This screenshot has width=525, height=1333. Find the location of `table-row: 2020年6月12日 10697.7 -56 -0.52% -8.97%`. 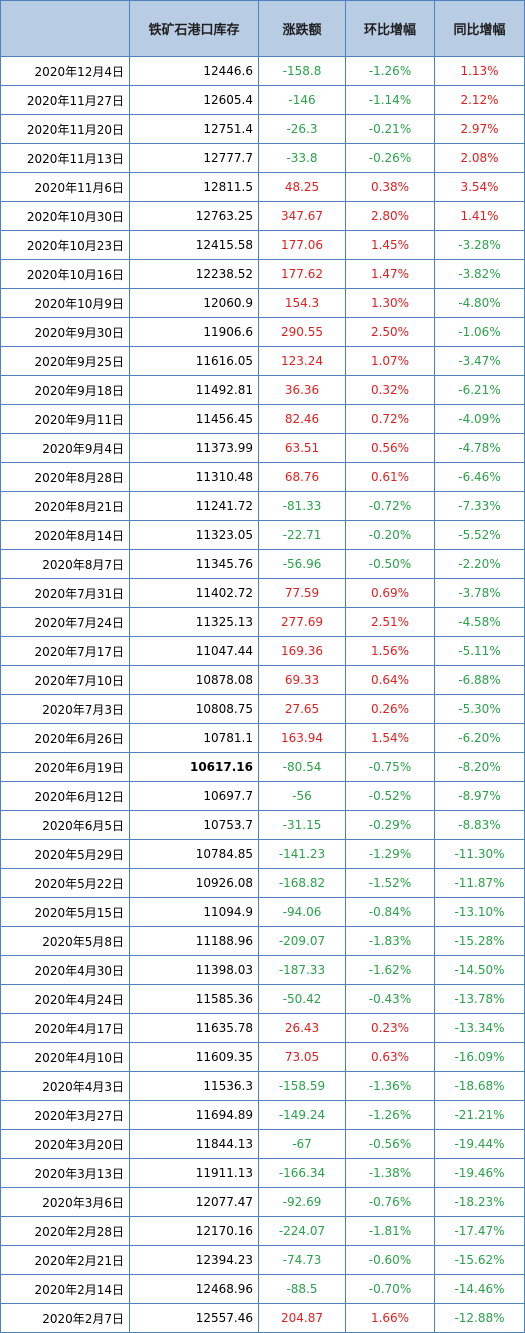

table-row: 2020年6月12日 10697.7 -56 -0.52% -8.97% is located at coordinates (262, 796).